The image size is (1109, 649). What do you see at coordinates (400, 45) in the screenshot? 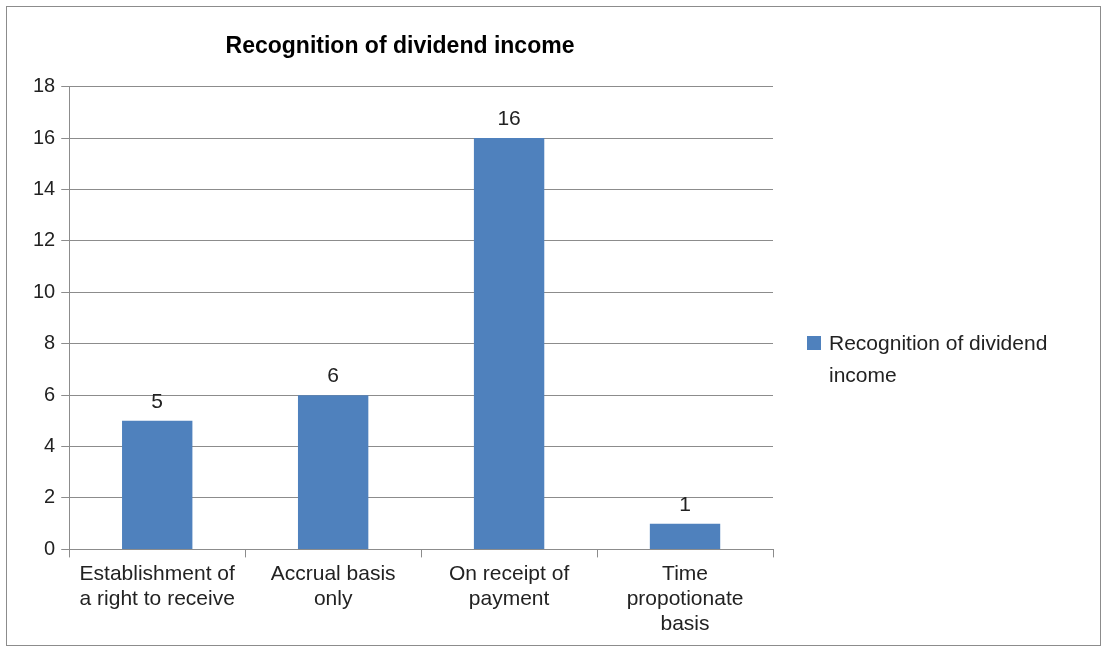
I see `chart-title: Recognition of dividend income` at bounding box center [400, 45].